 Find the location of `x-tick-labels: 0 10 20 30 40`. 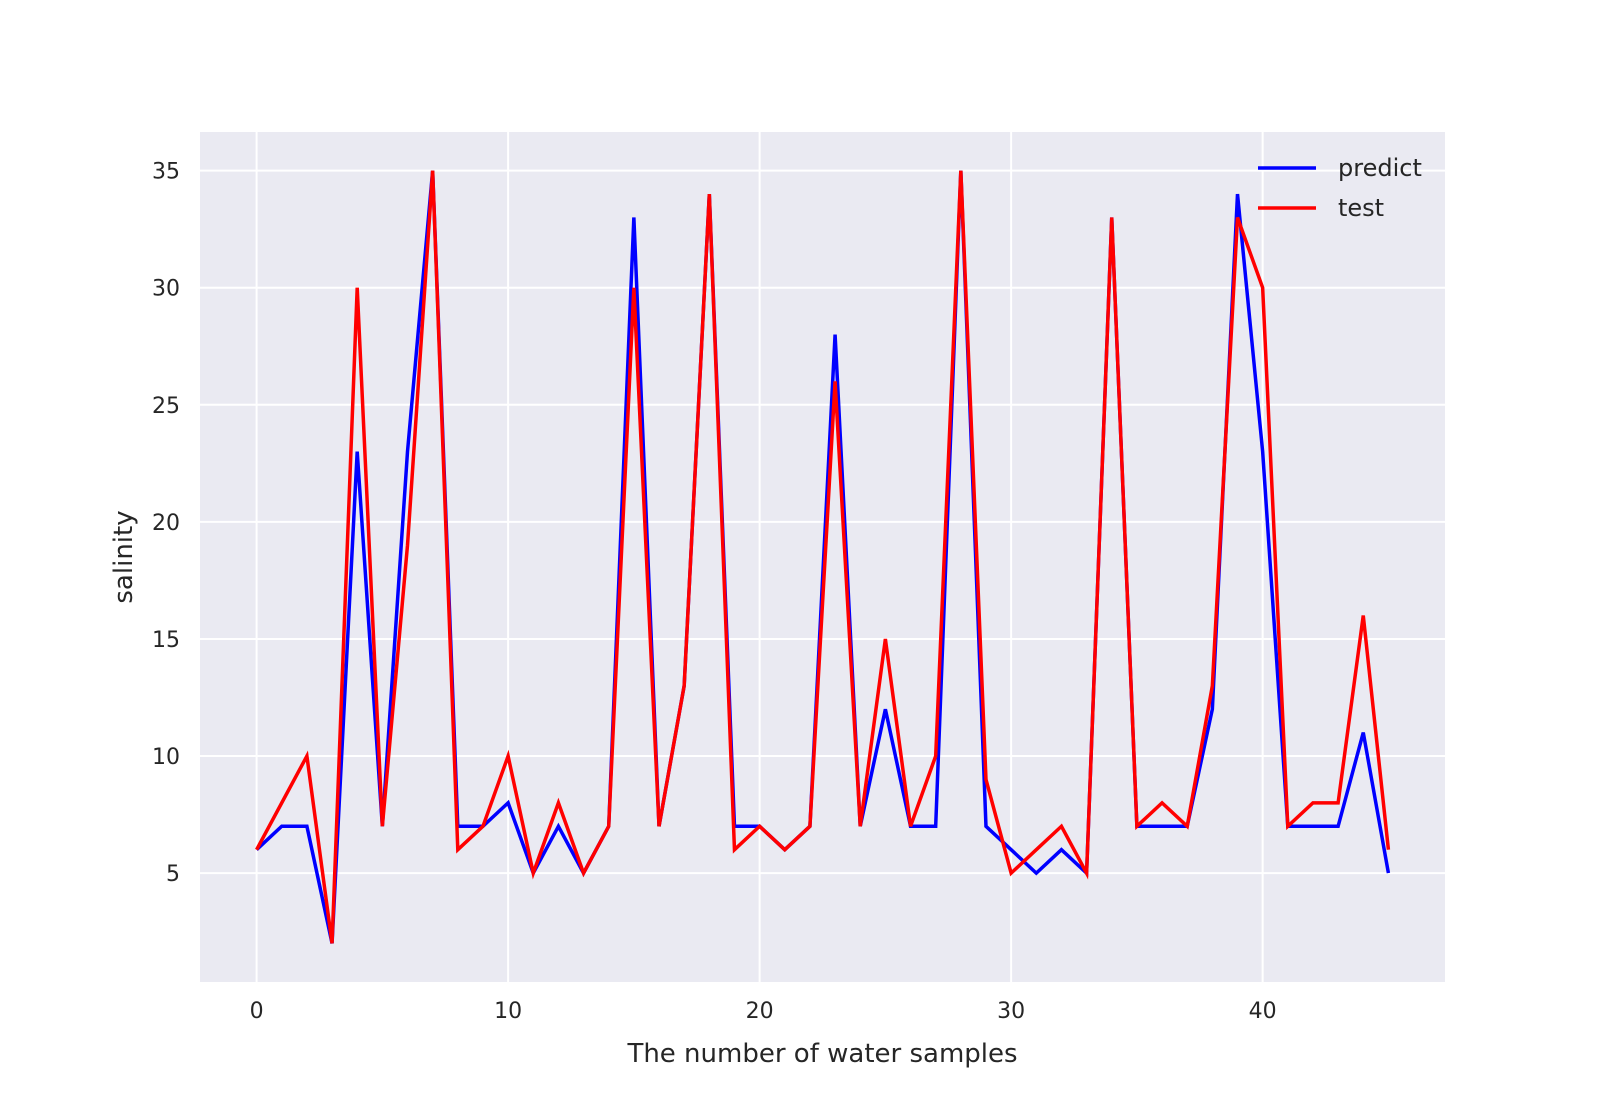

x-tick-labels: 0 10 20 30 40 is located at coordinates (763, 1011).